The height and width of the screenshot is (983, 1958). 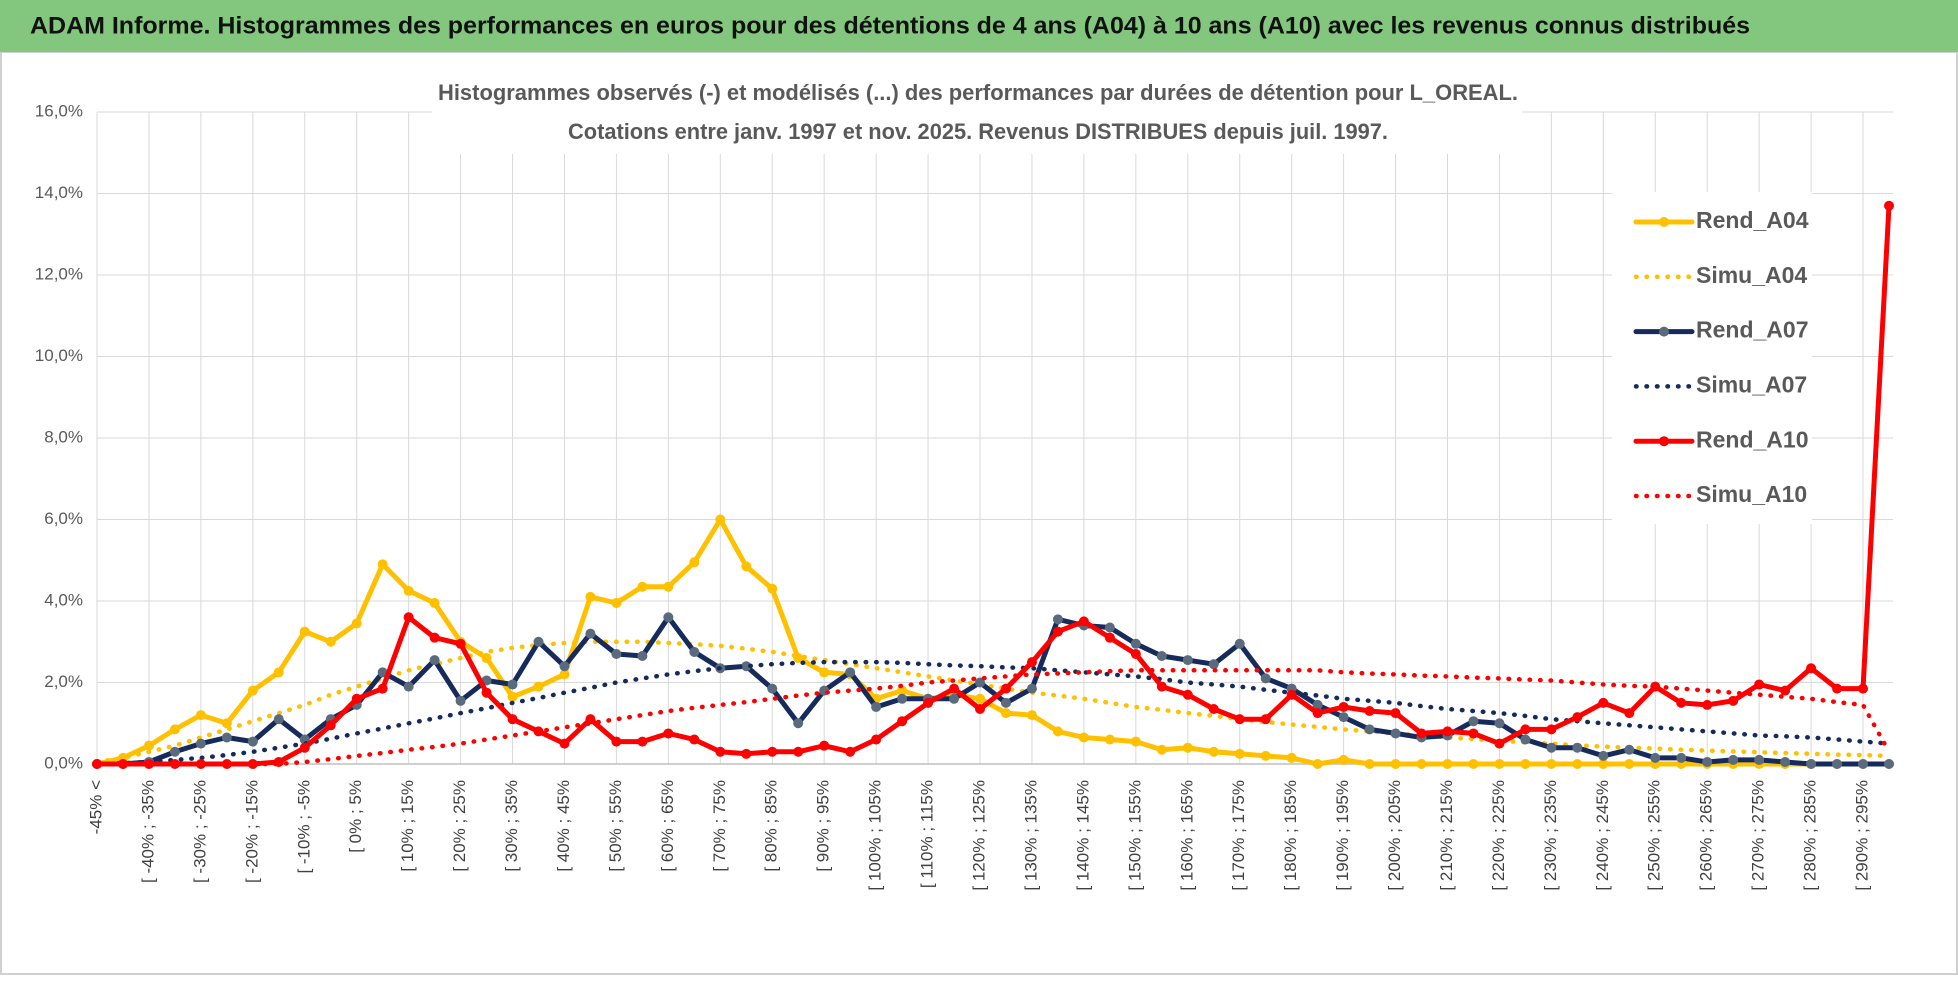 What do you see at coordinates (1751, 384) in the screenshot?
I see `legend-label: Simu_A07` at bounding box center [1751, 384].